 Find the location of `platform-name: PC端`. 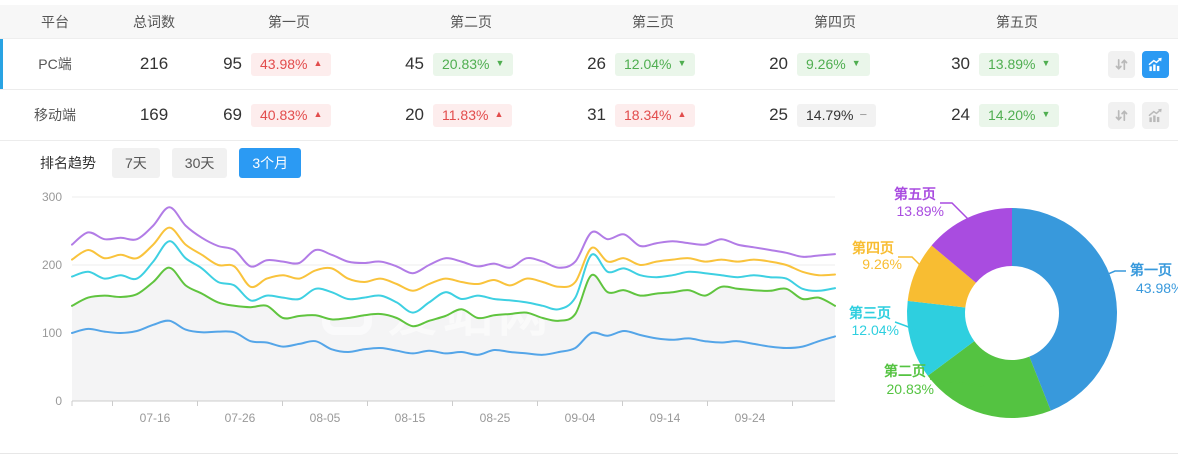

platform-name: PC端 is located at coordinates (55, 64).